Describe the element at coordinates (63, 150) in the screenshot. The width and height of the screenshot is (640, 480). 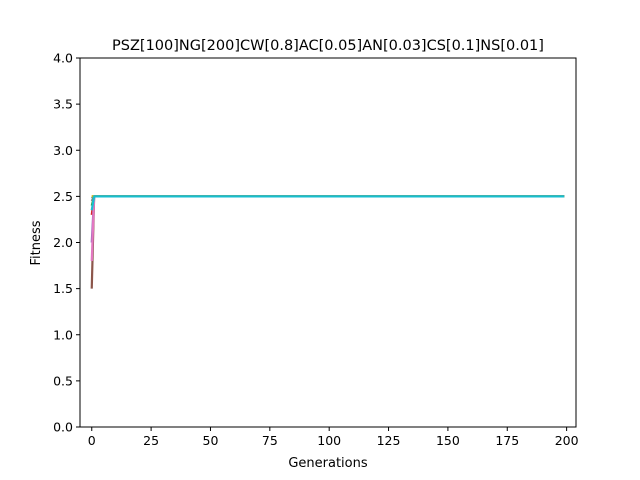
I see `y-tick-label: 3.0` at that location.